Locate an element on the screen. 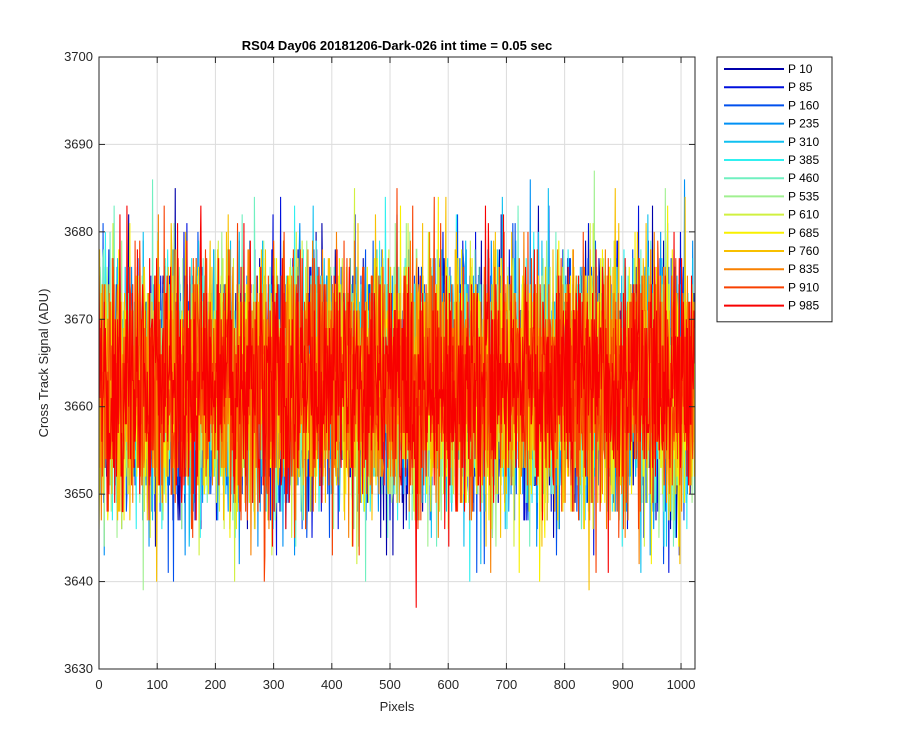  legend-item: P 985 is located at coordinates (771, 306).